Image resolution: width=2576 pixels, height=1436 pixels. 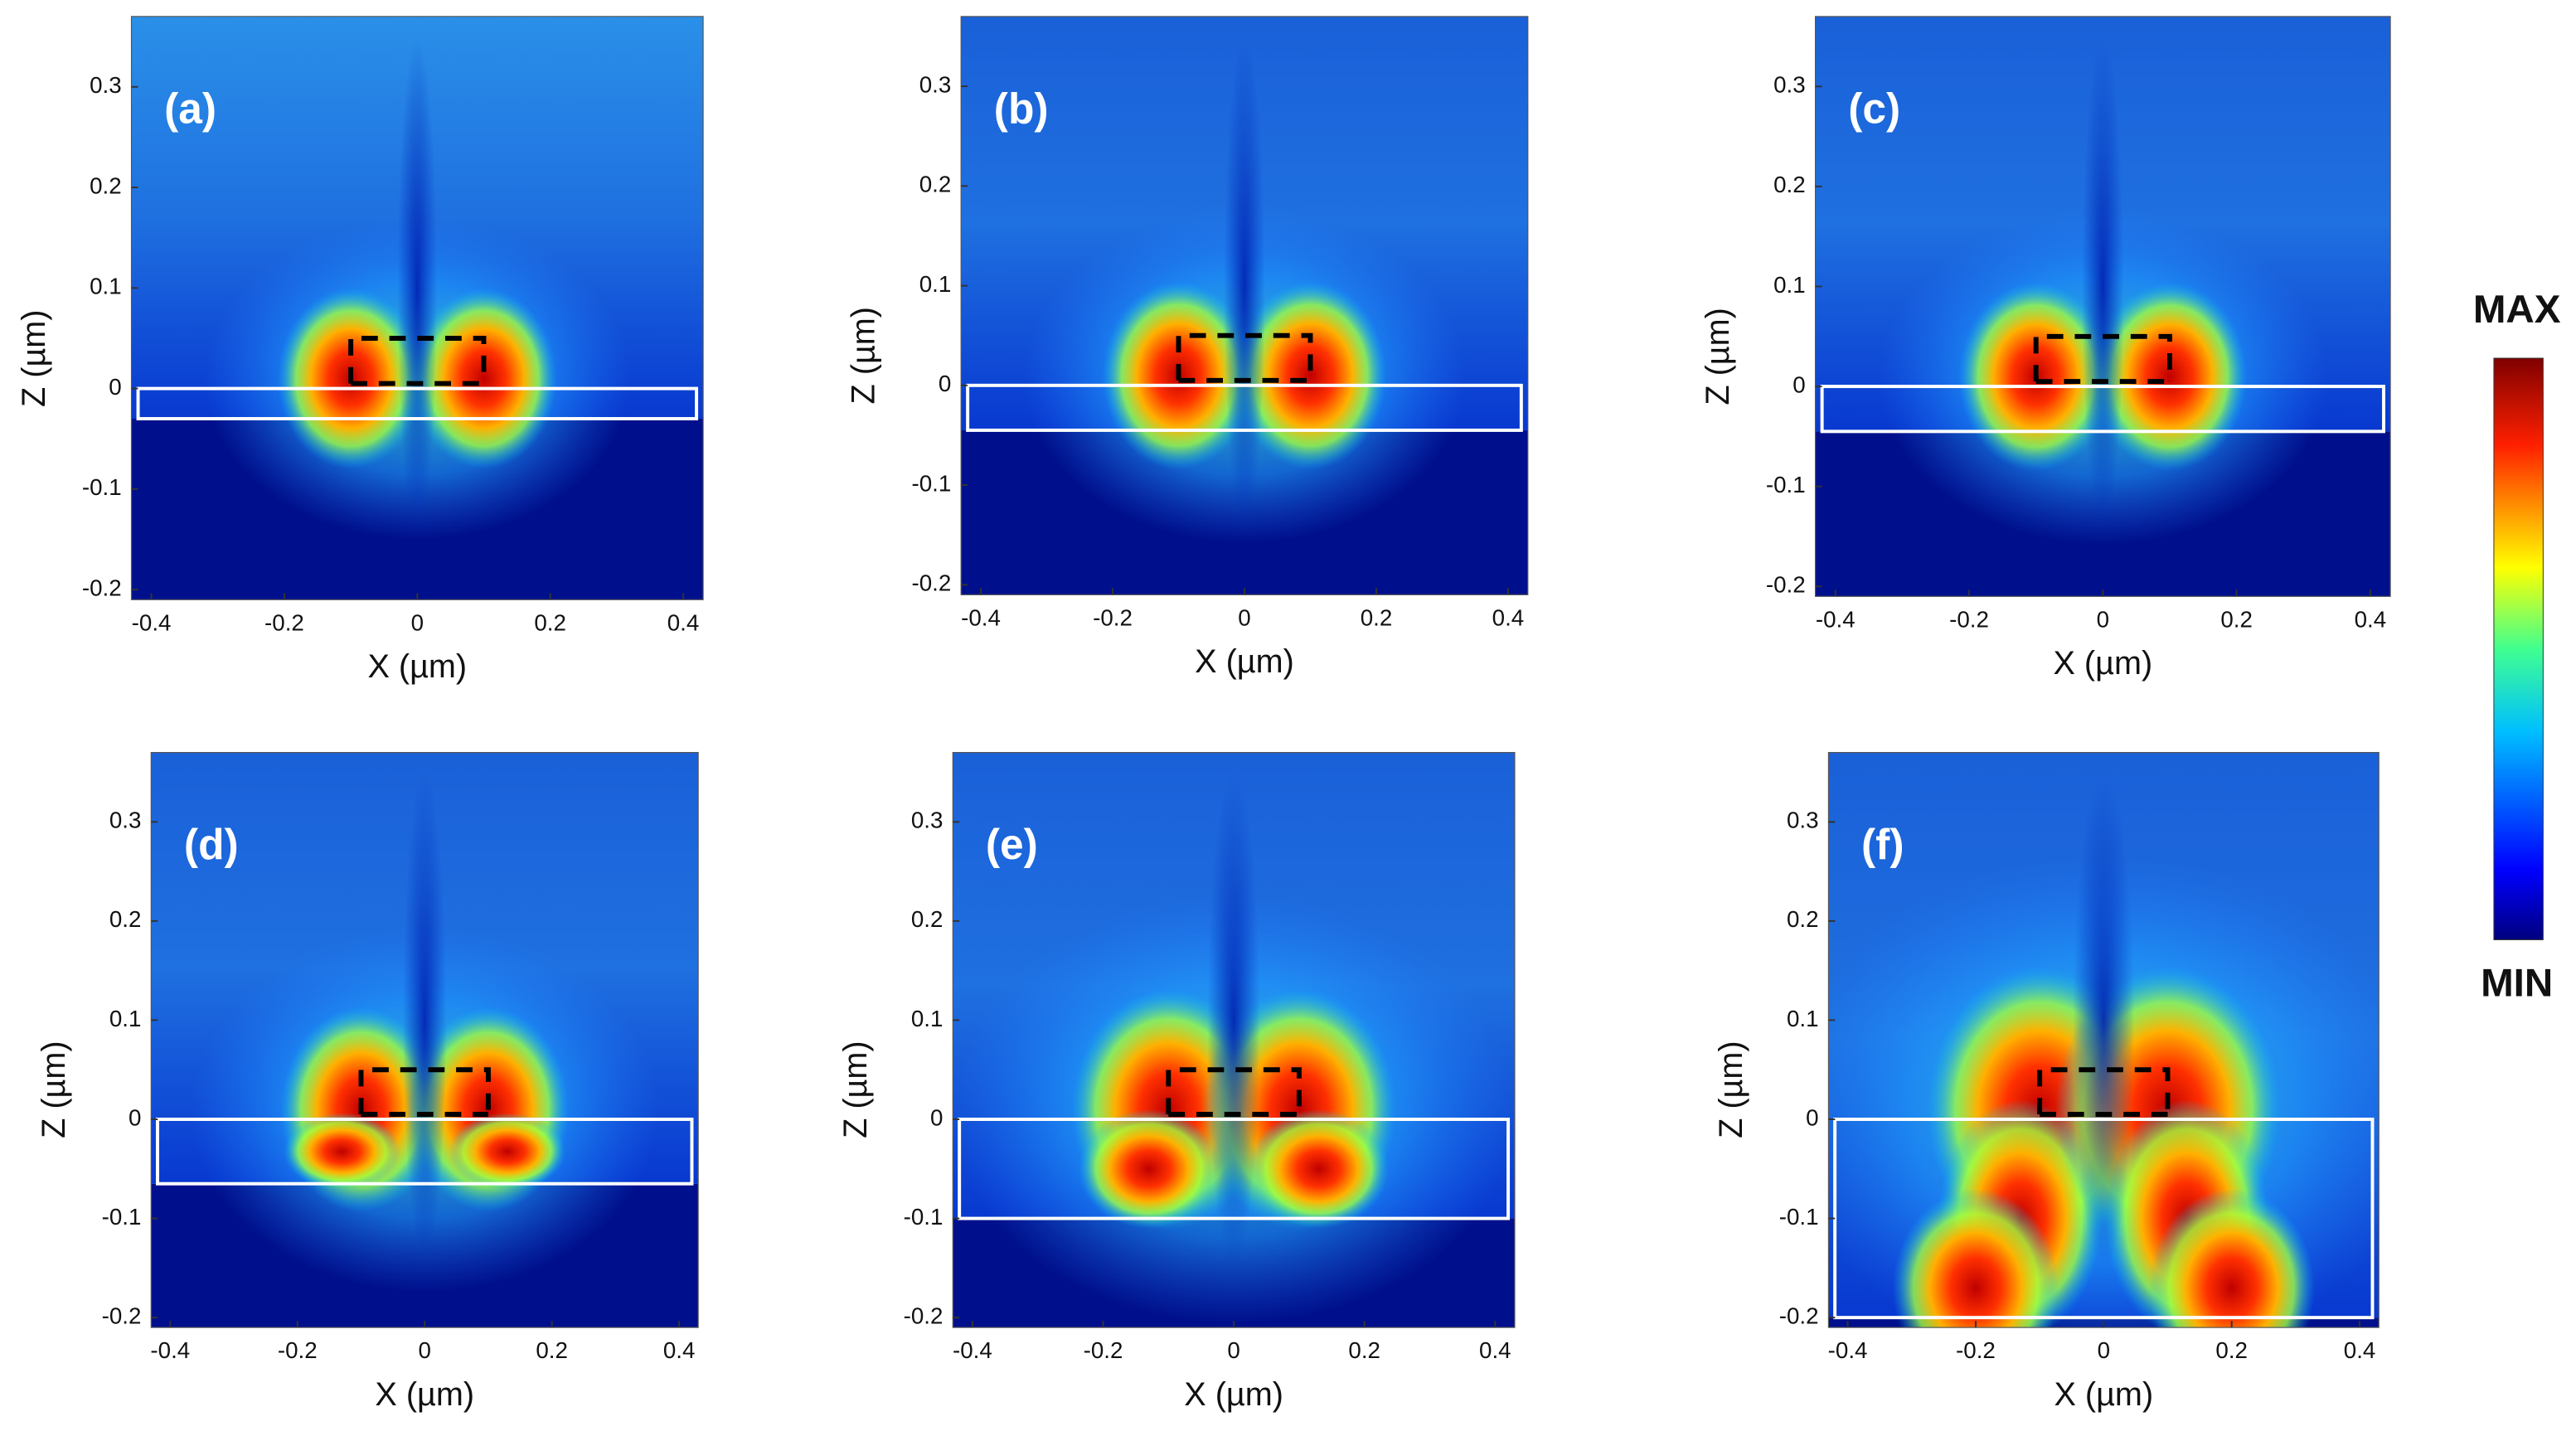 What do you see at coordinates (2517, 310) in the screenshot?
I see `colorbar-max: MAX` at bounding box center [2517, 310].